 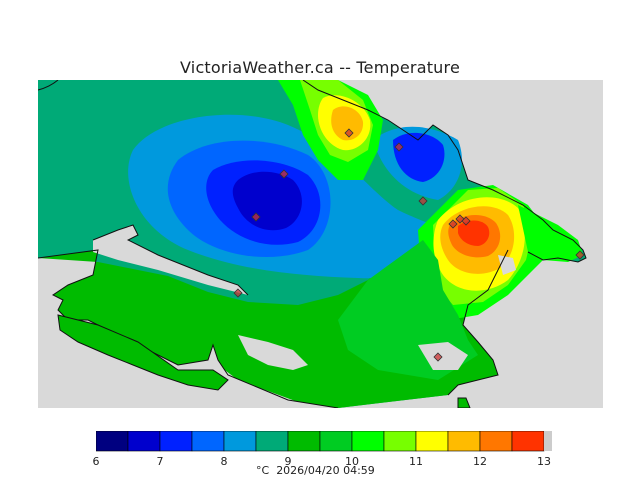 I want to click on temp-band-11-5-north, so click(x=347, y=123).